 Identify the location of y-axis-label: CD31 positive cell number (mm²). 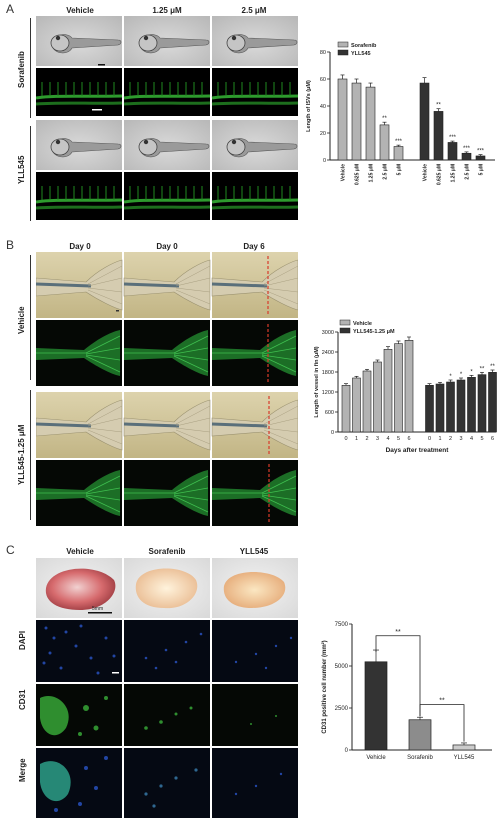
(324, 686).